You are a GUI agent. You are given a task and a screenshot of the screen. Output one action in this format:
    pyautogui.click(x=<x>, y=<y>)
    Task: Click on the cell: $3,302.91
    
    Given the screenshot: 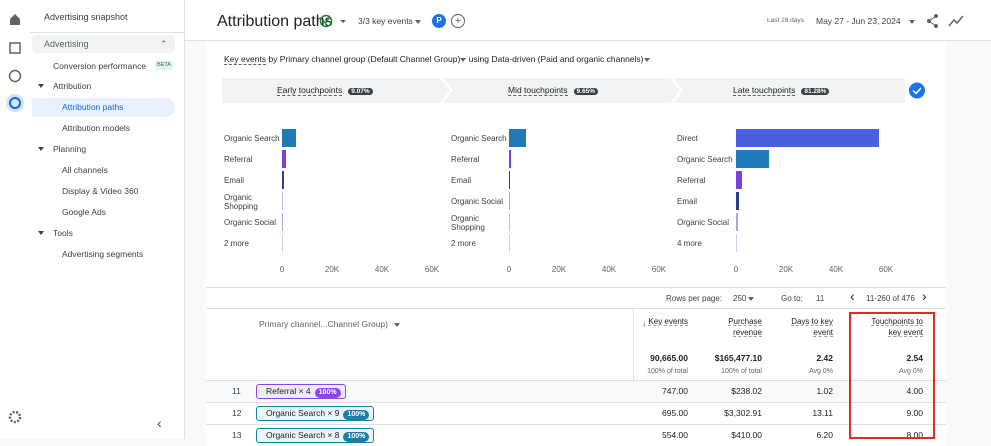 What is the action you would take?
    pyautogui.click(x=743, y=413)
    